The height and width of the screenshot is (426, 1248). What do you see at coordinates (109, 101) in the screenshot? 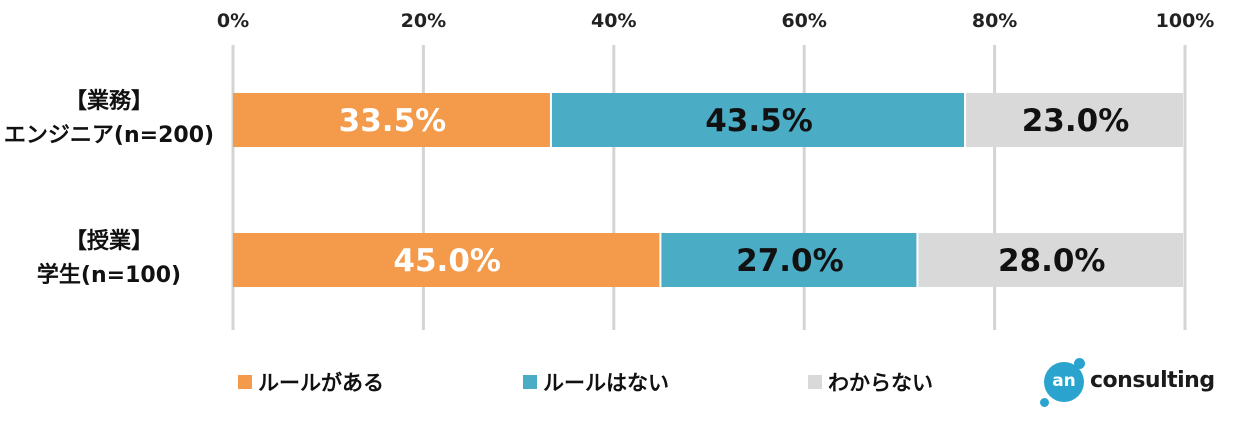
I see `category-label: 【業務】` at bounding box center [109, 101].